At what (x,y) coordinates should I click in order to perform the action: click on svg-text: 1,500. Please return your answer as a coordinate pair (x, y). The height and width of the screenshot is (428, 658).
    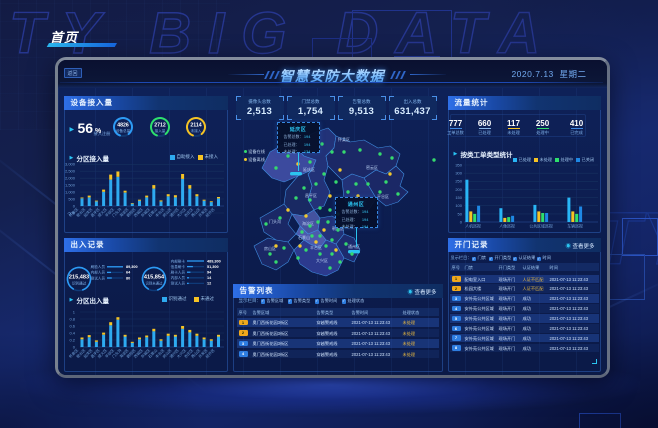
    Looking at the image, I should click on (69, 185).